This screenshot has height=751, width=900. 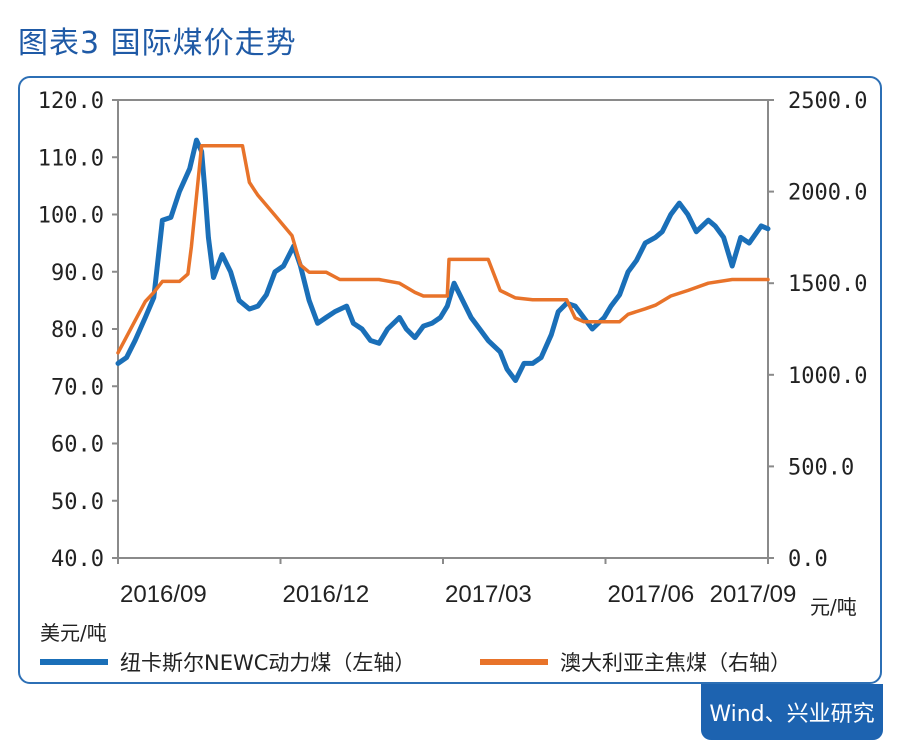 What do you see at coordinates (821, 467) in the screenshot?
I see `right-axis-tick-label: 500.0` at bounding box center [821, 467].